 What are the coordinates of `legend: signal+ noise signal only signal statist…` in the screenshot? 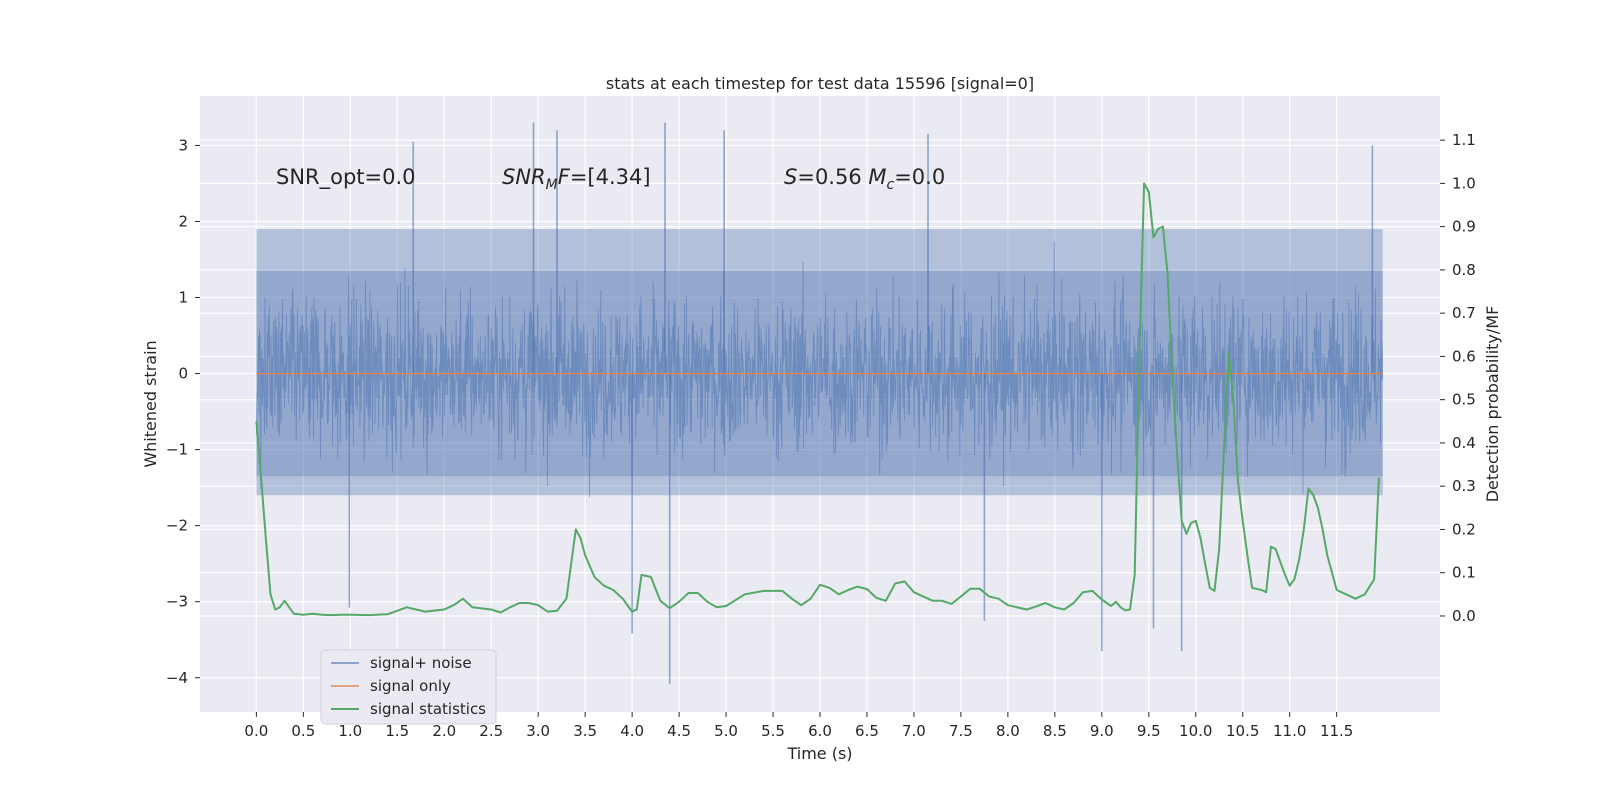 It's located at (408, 687).